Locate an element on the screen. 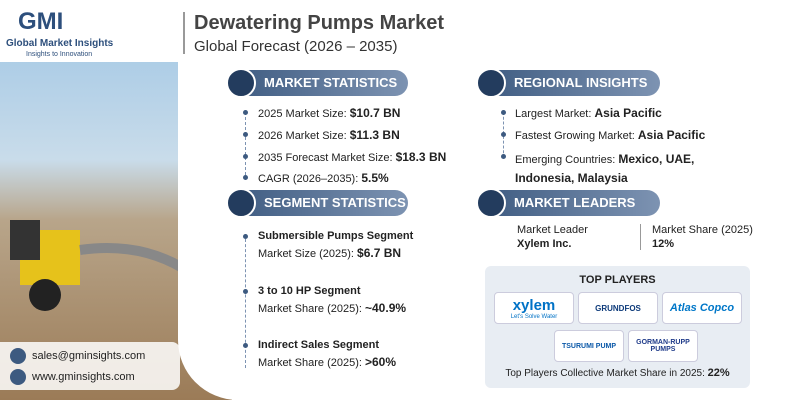  leader-label: Market Leader is located at coordinates (552, 230).